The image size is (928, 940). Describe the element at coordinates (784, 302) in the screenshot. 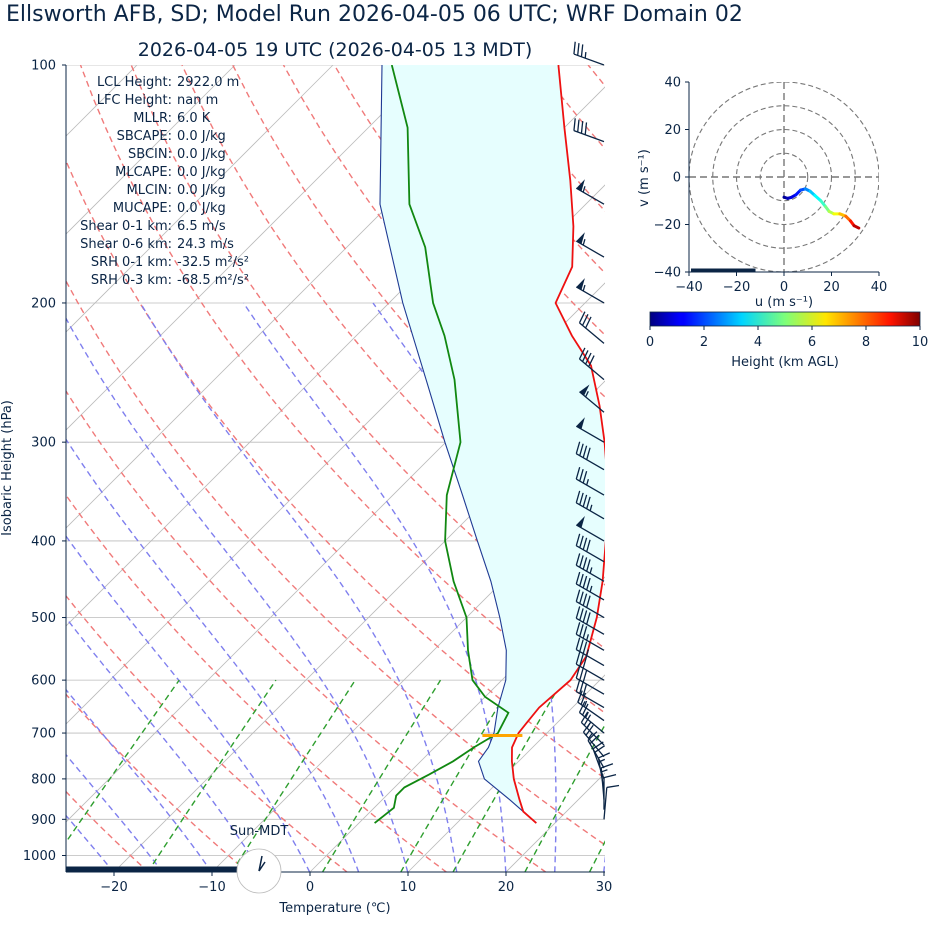

I see `hodograph-x-title: u (m s⁻¹)` at that location.